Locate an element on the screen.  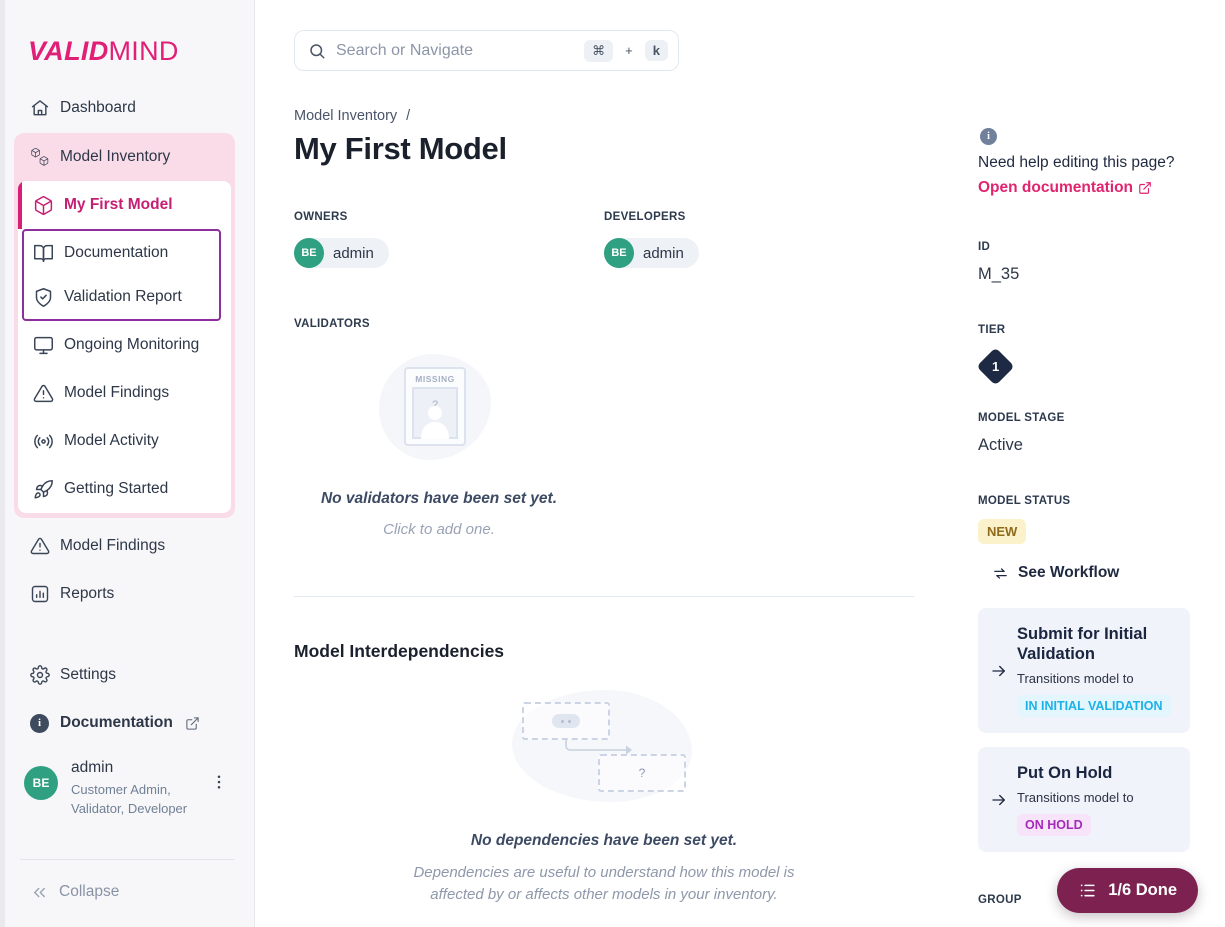
dependencies-illustration: ? is located at coordinates (604, 746).